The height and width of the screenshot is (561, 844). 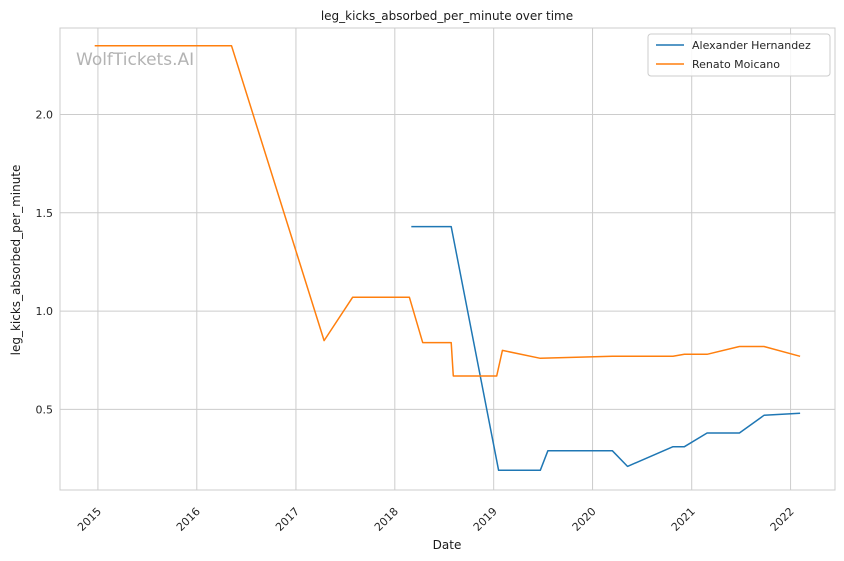 I want to click on legend-label-renato-moicano: Renato Moicano, so click(x=736, y=64).